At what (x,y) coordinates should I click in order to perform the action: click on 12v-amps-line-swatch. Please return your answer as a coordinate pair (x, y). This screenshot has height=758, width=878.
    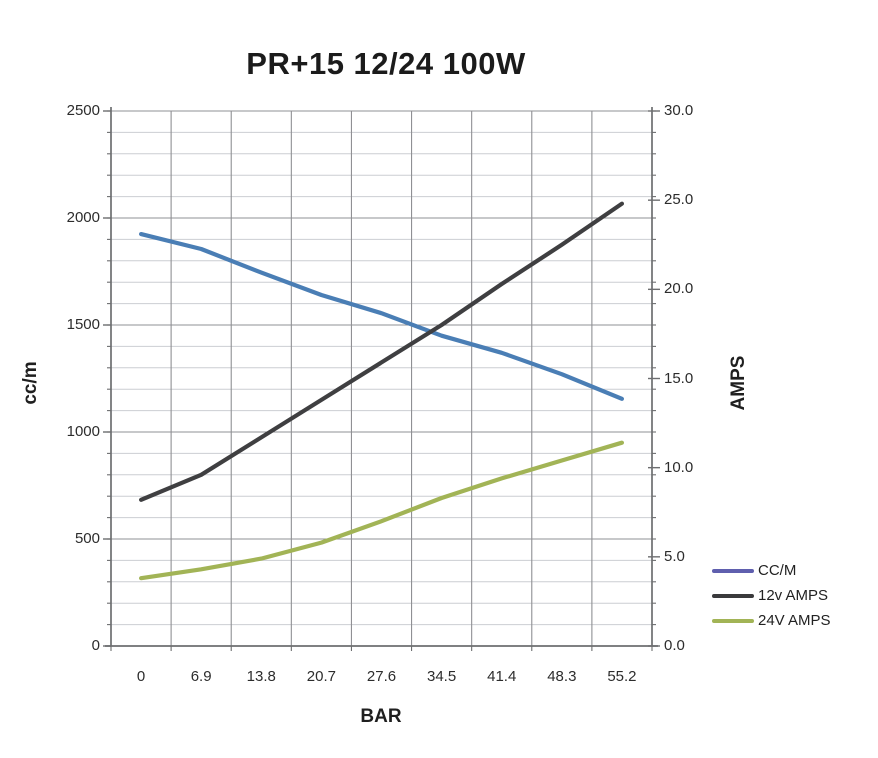
    Looking at the image, I should click on (733, 595).